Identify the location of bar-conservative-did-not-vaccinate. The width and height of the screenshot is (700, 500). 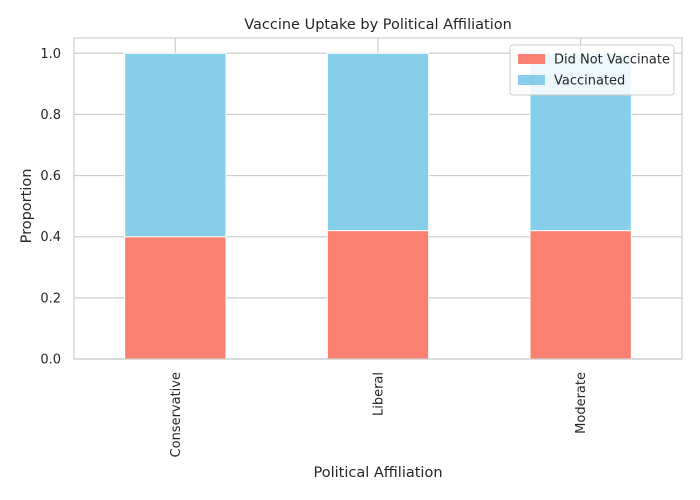
(175, 298).